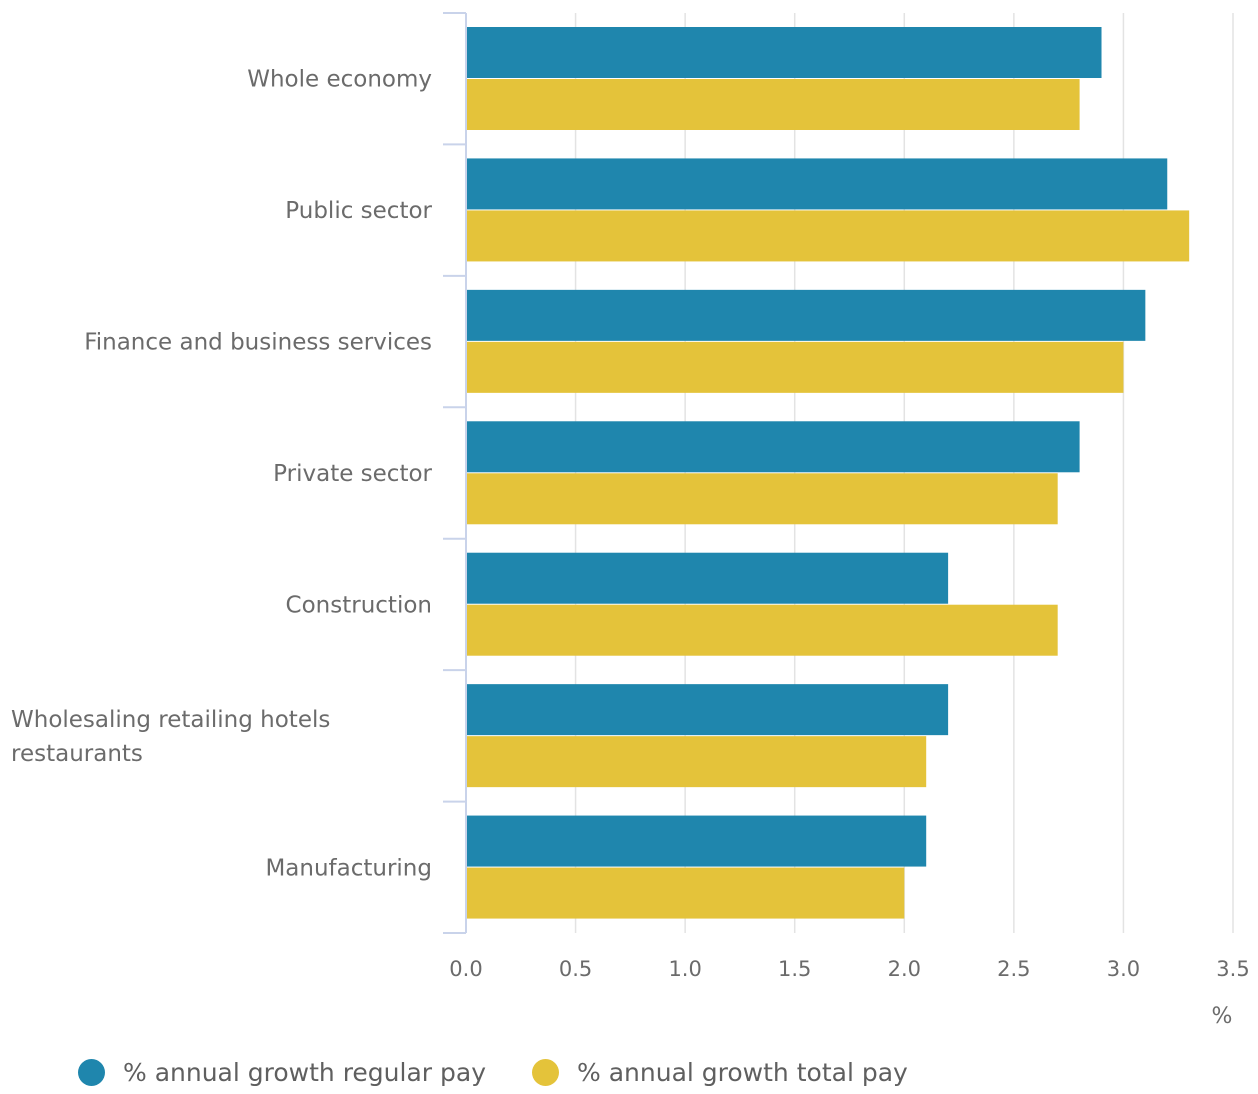  I want to click on x-tick-label: 0.0, so click(465, 969).